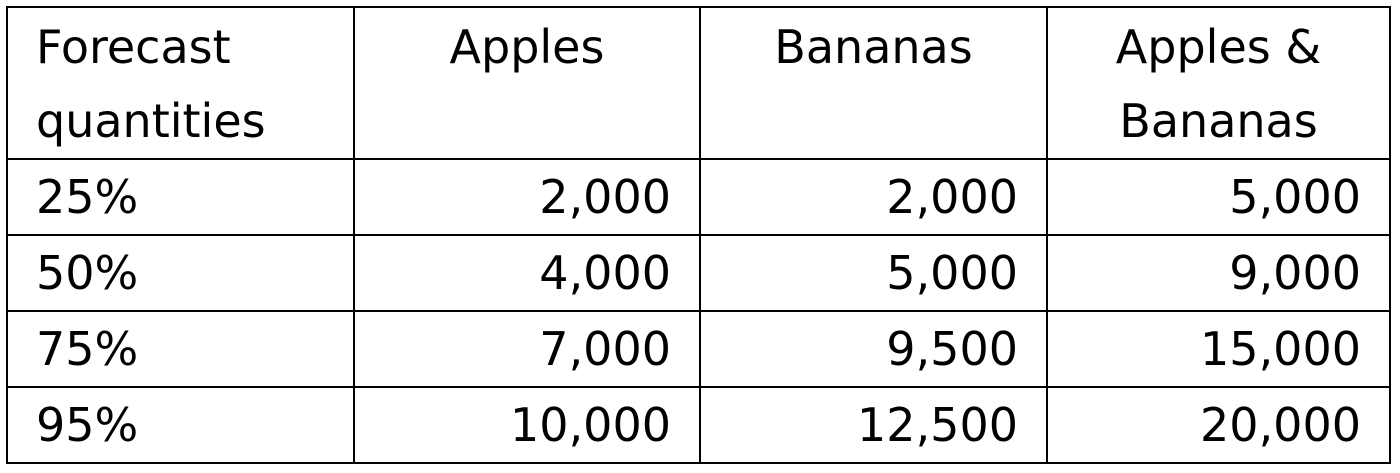 Image resolution: width=1400 pixels, height=473 pixels. What do you see at coordinates (1218, 47) in the screenshot?
I see `header-apples-and-bananas-line1: Apples &` at bounding box center [1218, 47].